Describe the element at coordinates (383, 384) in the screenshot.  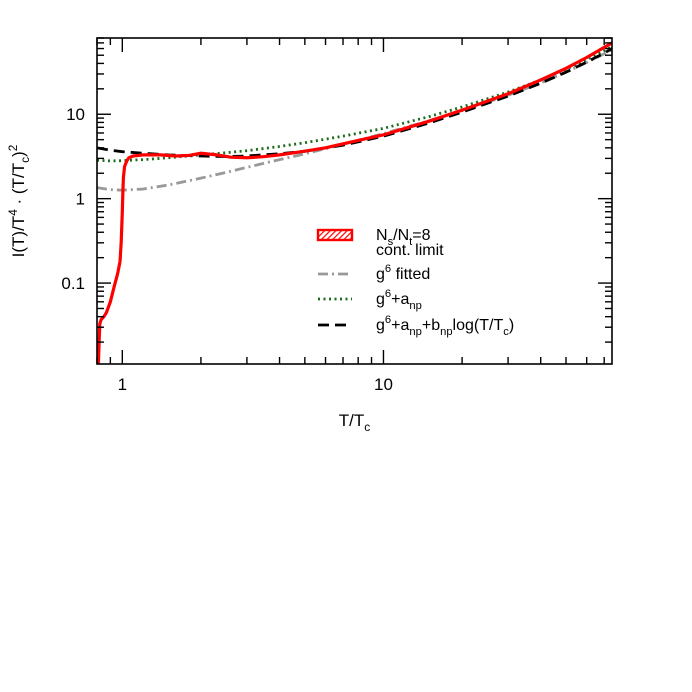
I see `x-tick-label: 10` at that location.